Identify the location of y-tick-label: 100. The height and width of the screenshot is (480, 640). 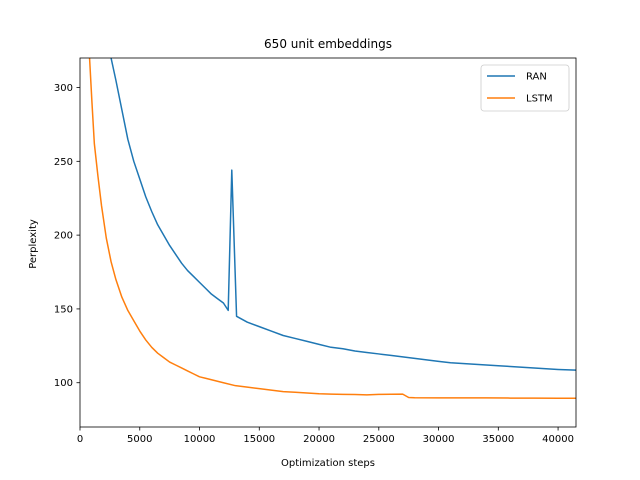
(63, 383).